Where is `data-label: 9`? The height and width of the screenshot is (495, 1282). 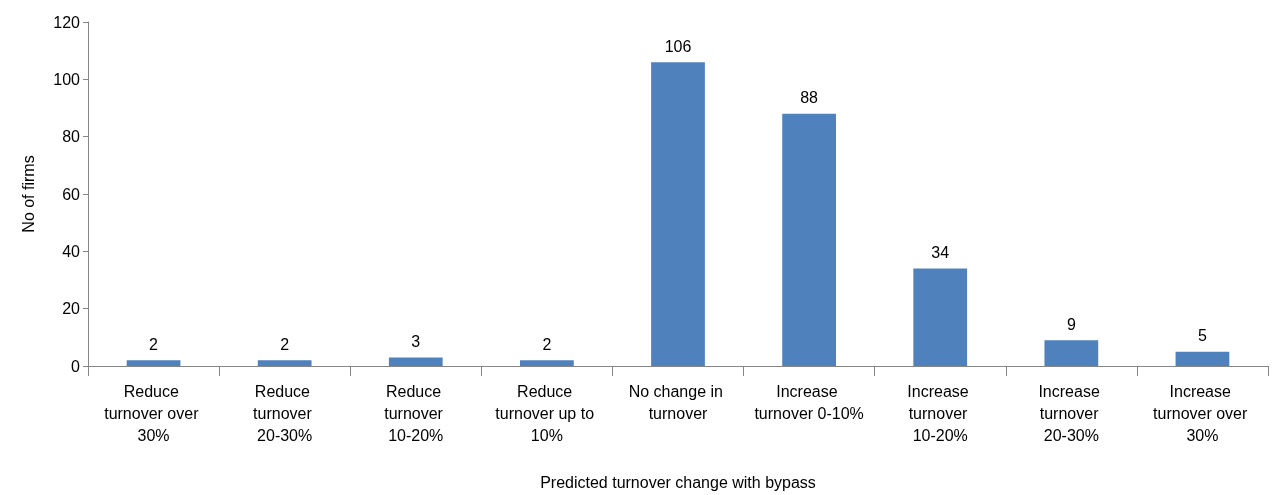
data-label: 9 is located at coordinates (1071, 324).